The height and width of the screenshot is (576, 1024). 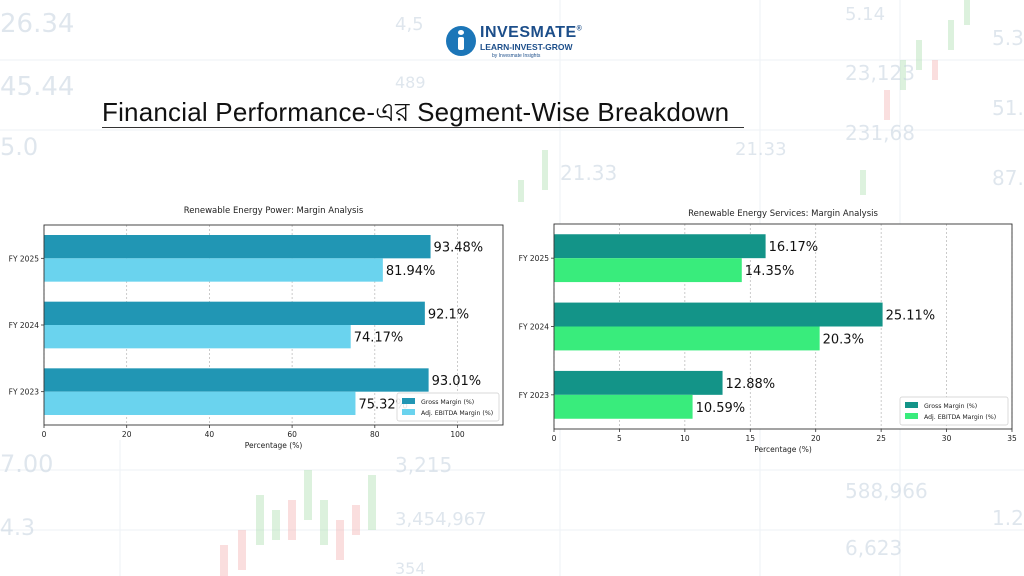 What do you see at coordinates (873, 548) in the screenshot?
I see `bg-figure: 6,623` at bounding box center [873, 548].